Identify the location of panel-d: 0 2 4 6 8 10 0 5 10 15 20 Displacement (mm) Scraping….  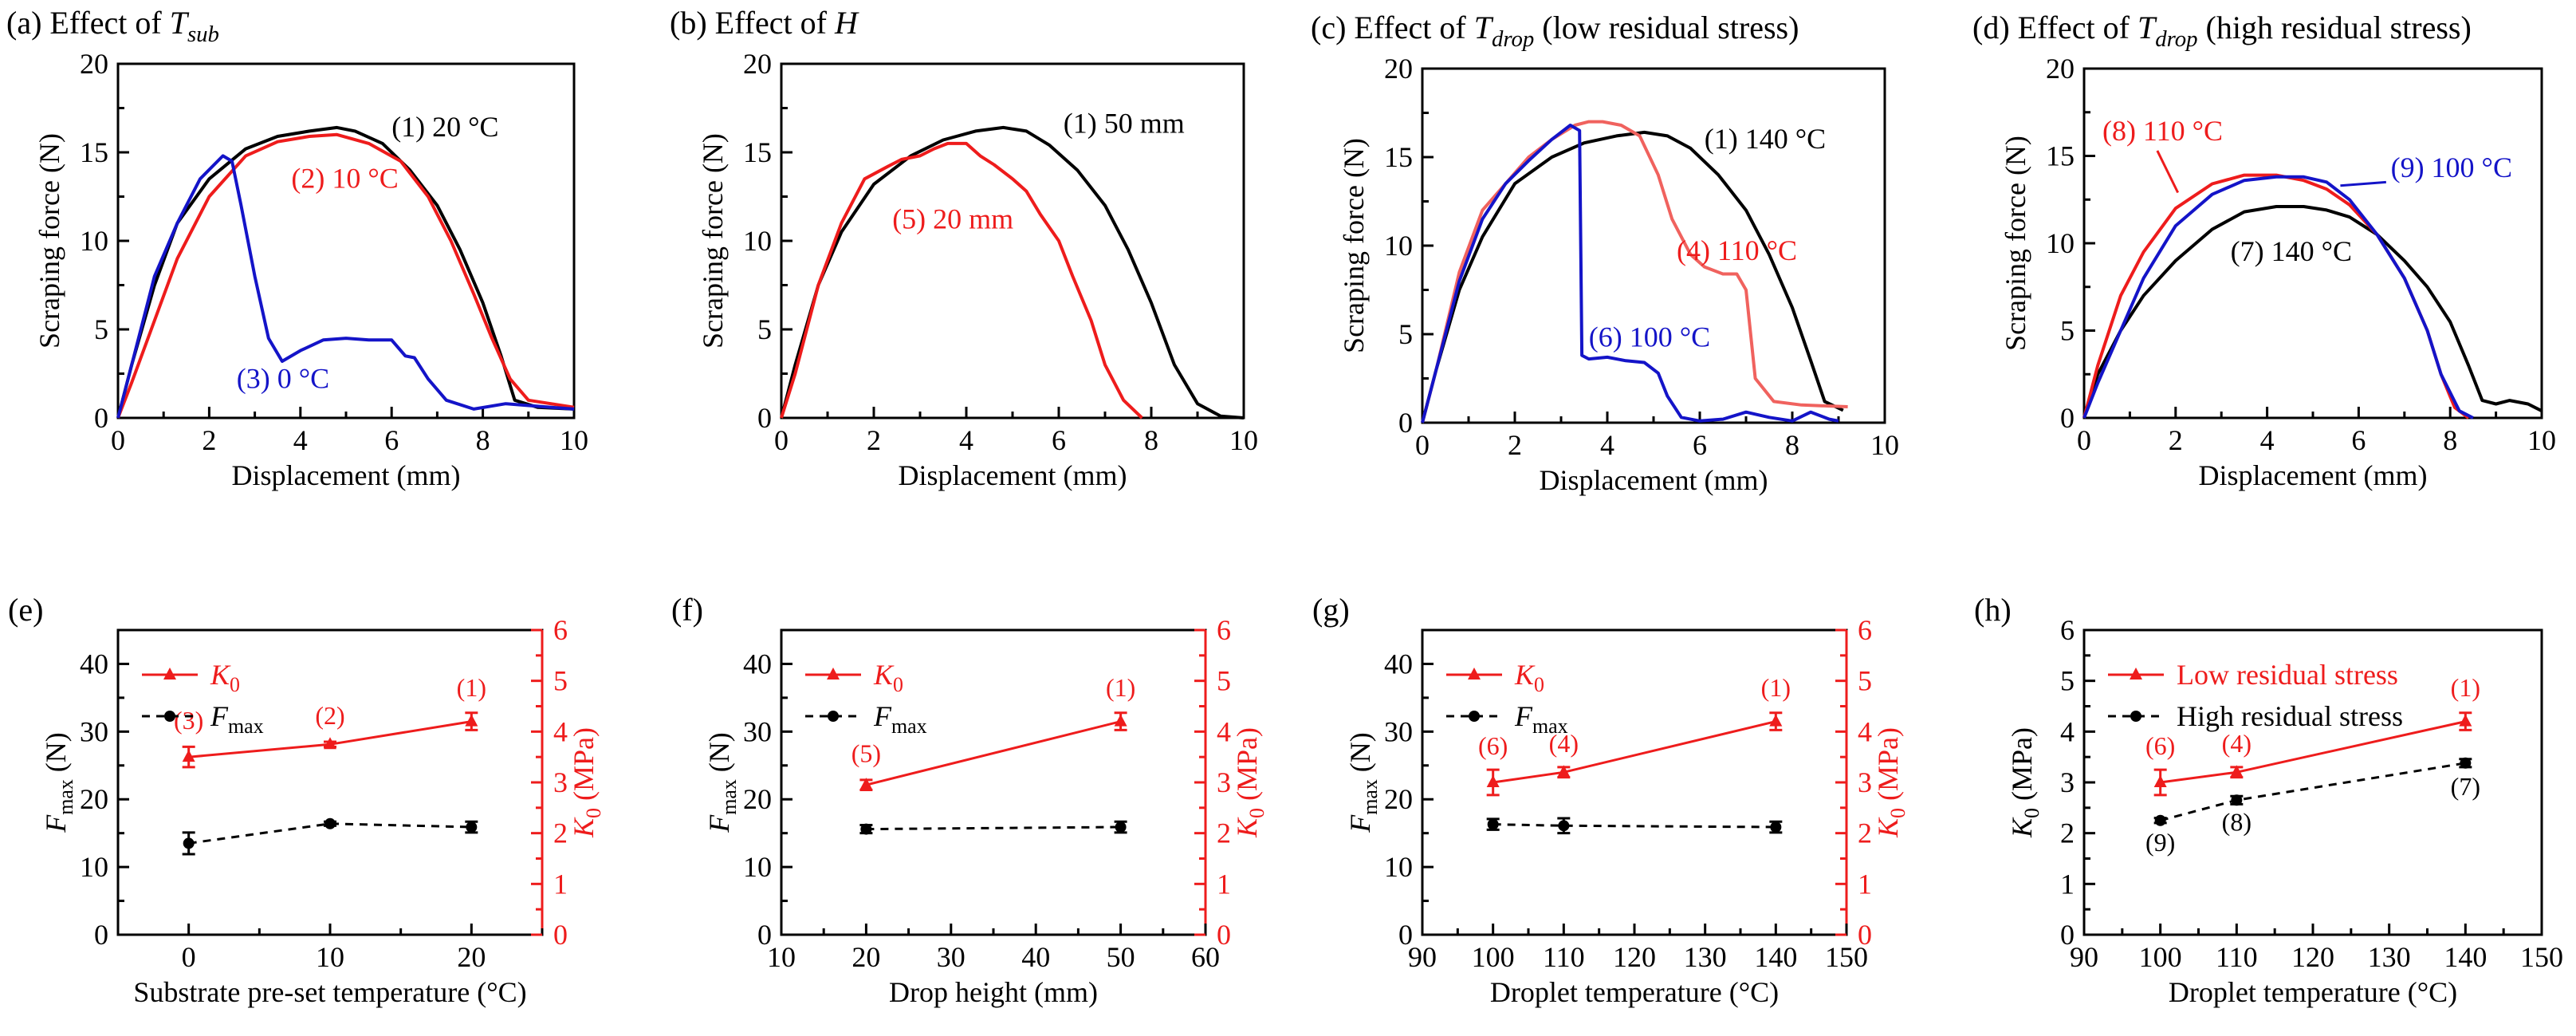
(2264, 251).